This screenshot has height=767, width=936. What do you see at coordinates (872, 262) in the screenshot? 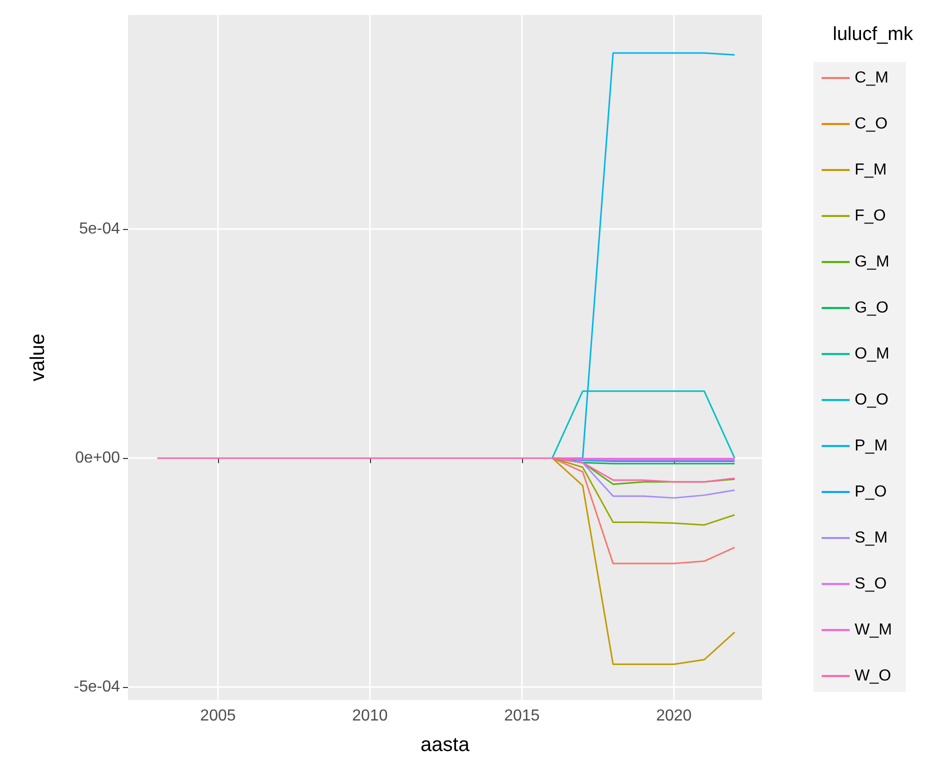
I see `legend-label: G_M` at bounding box center [872, 262].